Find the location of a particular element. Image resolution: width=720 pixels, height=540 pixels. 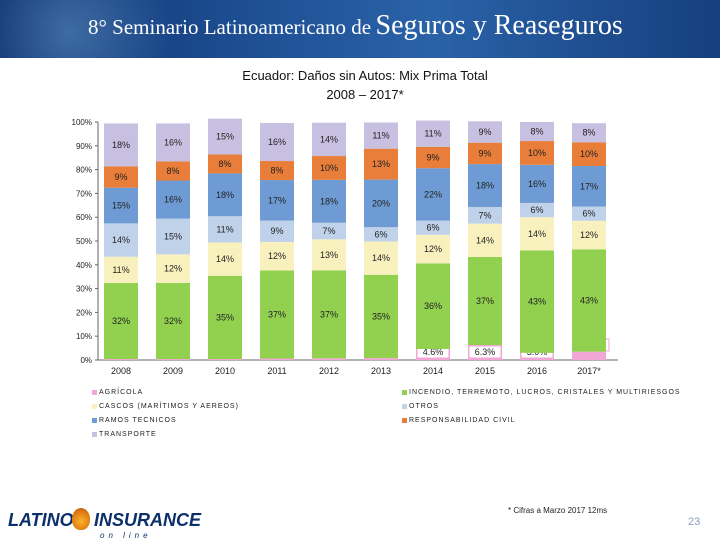

legend-item-transporte: TRANSPORTE is located at coordinates (124, 434).